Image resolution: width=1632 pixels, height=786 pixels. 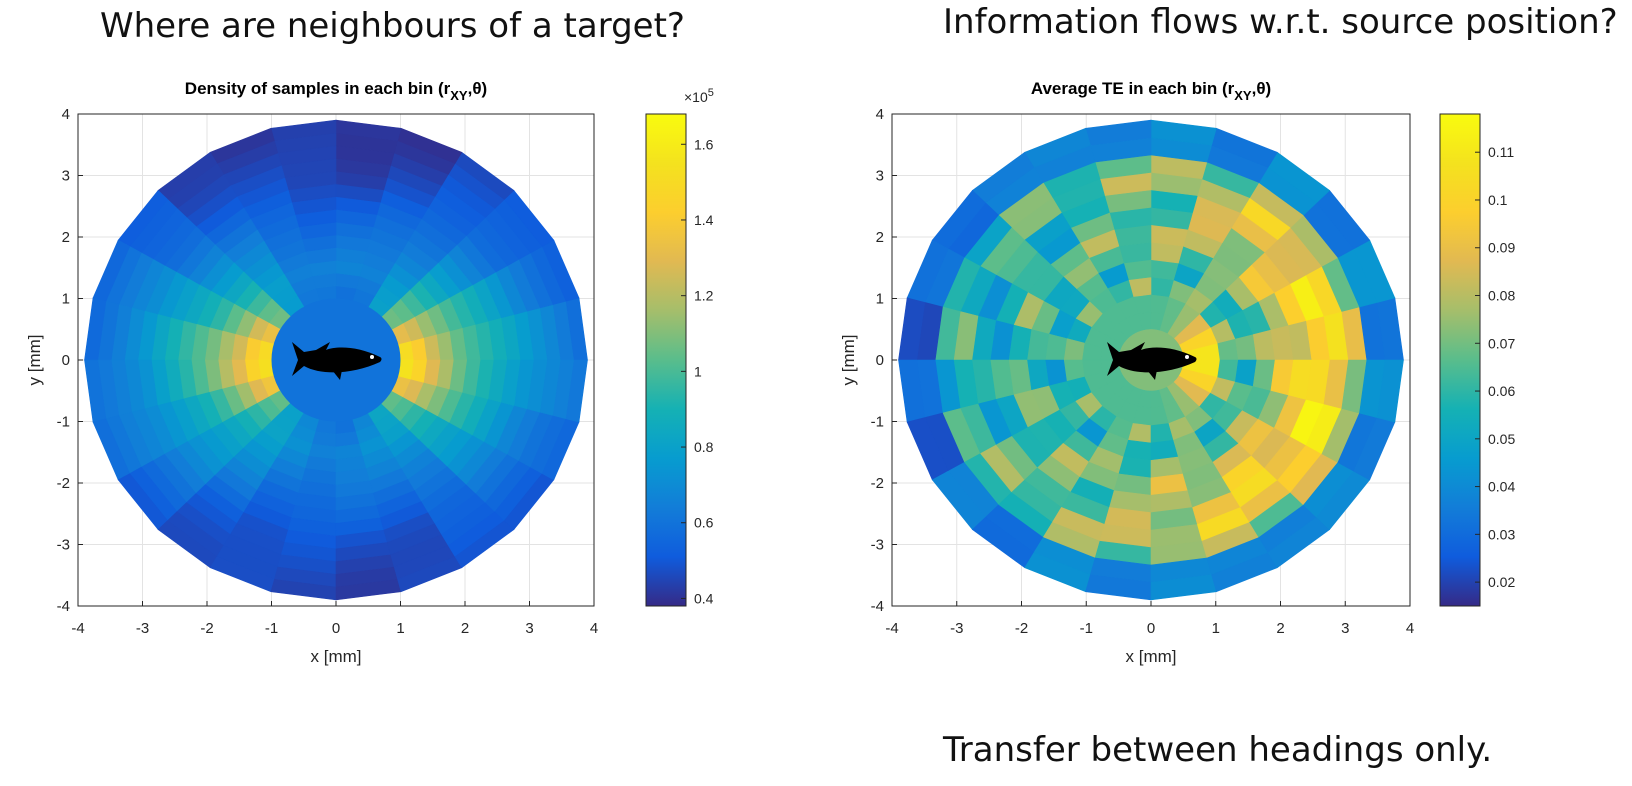 I want to click on colorbar-tick-label: 0.04, so click(x=1501, y=487).